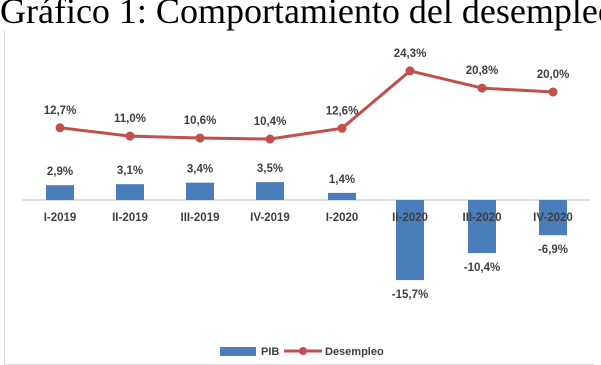  I want to click on line-data-label: 10,4%, so click(270, 122).